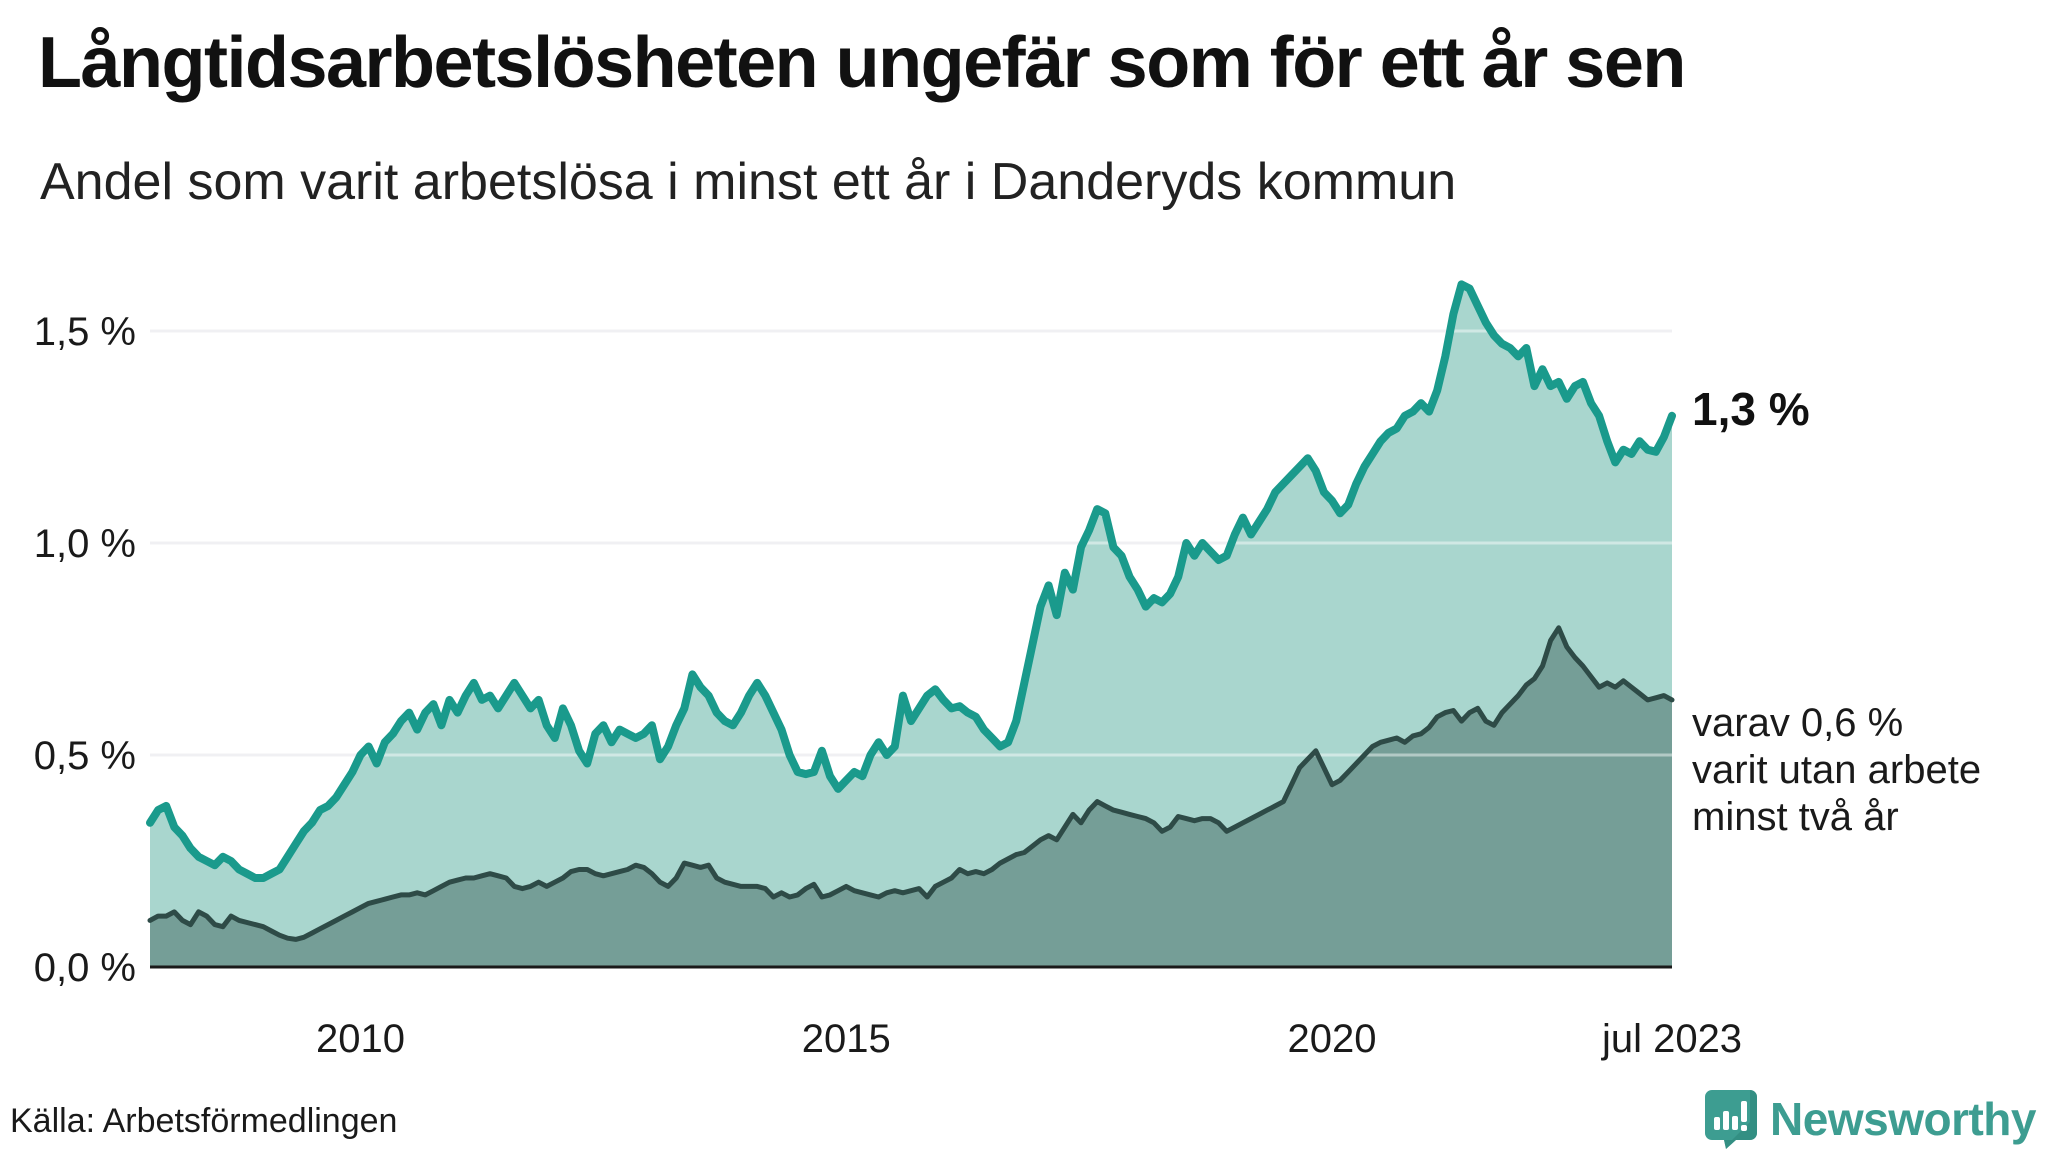  I want to click on y-axis-tick-label: 1,0 %, so click(85, 544).